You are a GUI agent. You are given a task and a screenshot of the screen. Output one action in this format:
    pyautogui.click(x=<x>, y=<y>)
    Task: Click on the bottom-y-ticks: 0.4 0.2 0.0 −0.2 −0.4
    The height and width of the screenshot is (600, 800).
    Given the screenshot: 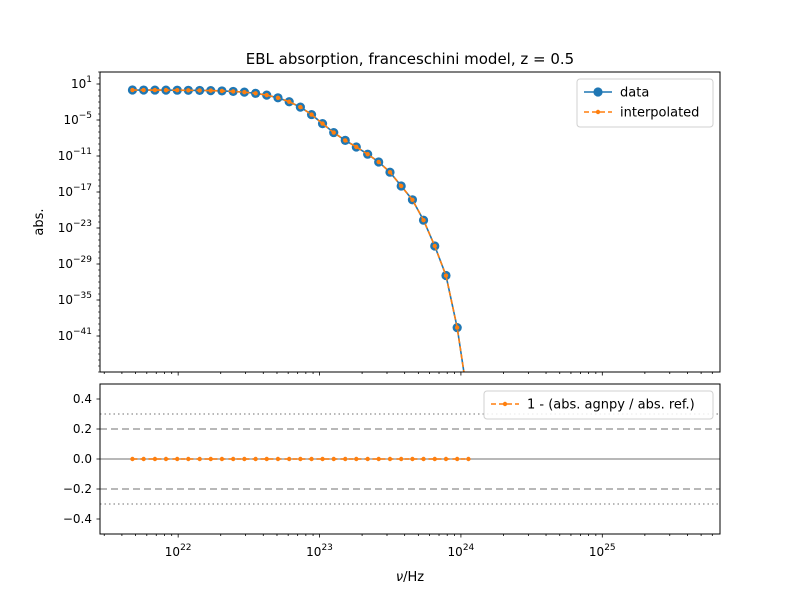 What is the action you would take?
    pyautogui.click(x=81, y=459)
    